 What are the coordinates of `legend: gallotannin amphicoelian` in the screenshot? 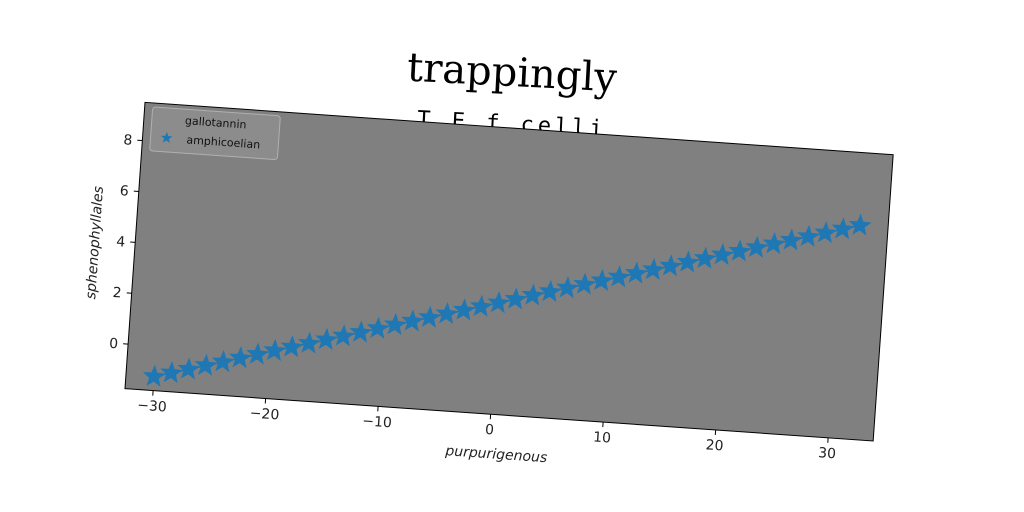 It's located at (215, 133).